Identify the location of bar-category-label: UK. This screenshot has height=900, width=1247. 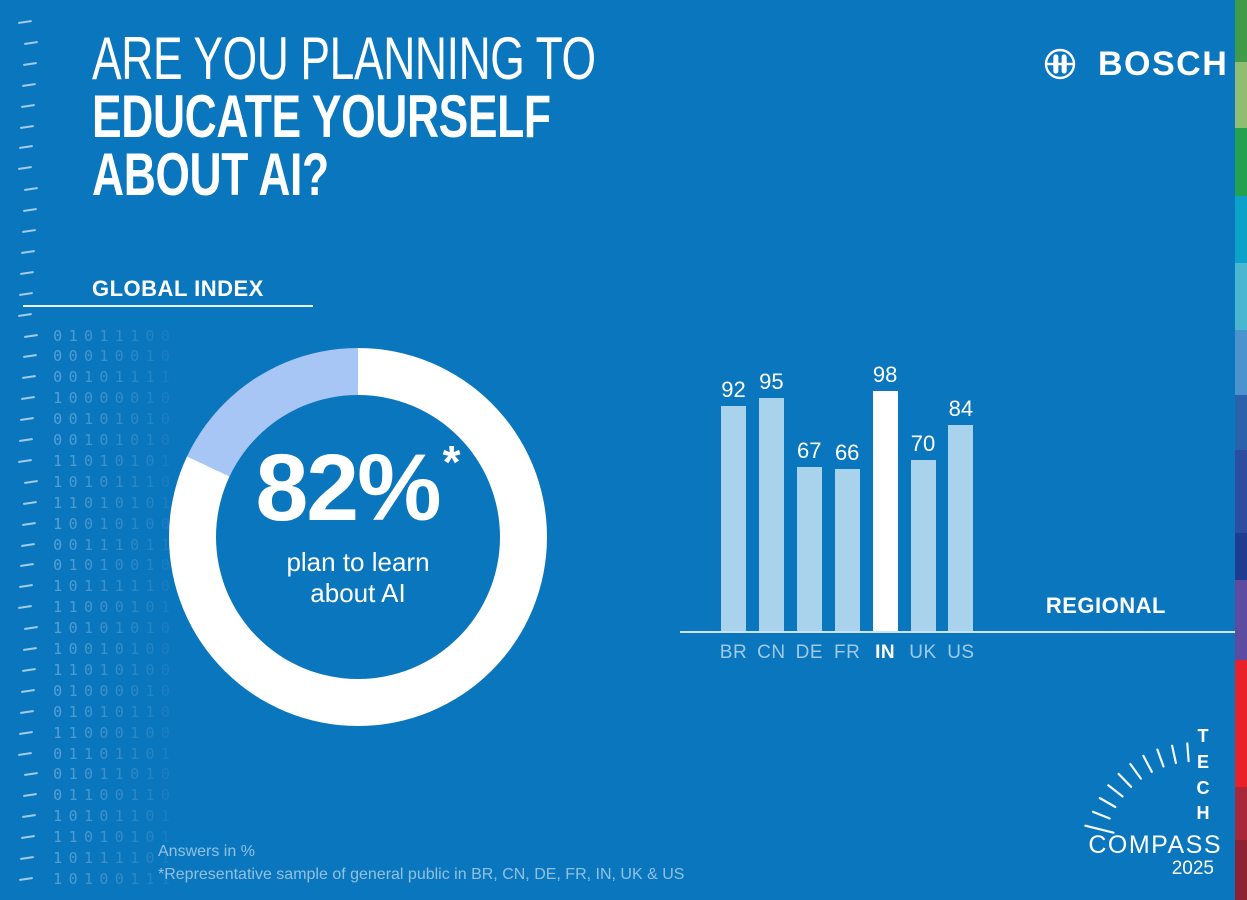
(923, 652).